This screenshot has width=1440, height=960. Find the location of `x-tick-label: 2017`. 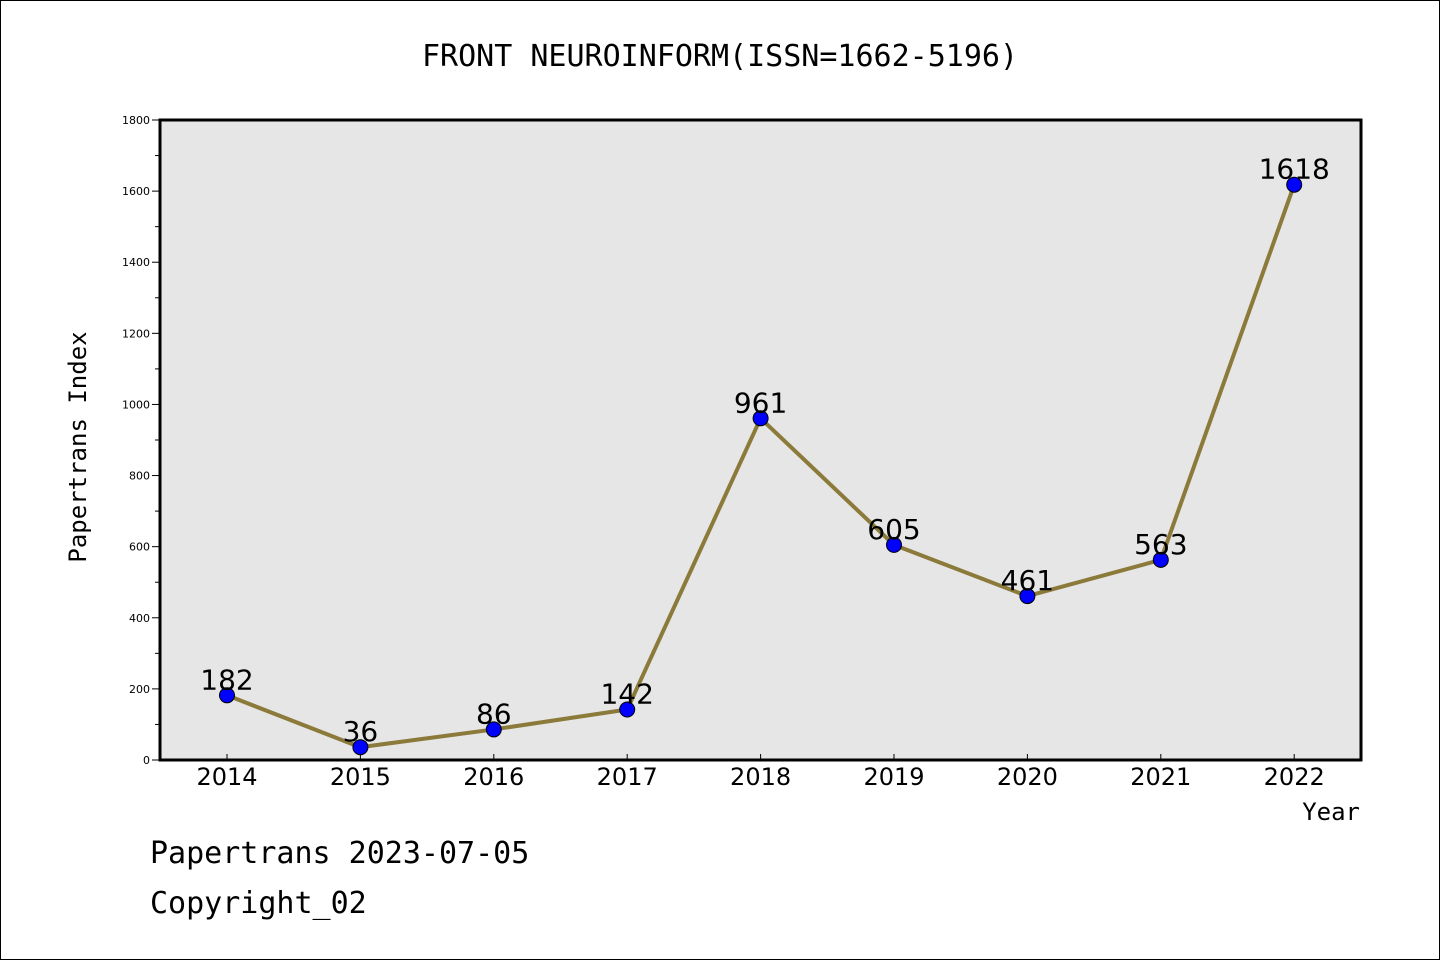

x-tick-label: 2017 is located at coordinates (627, 777).